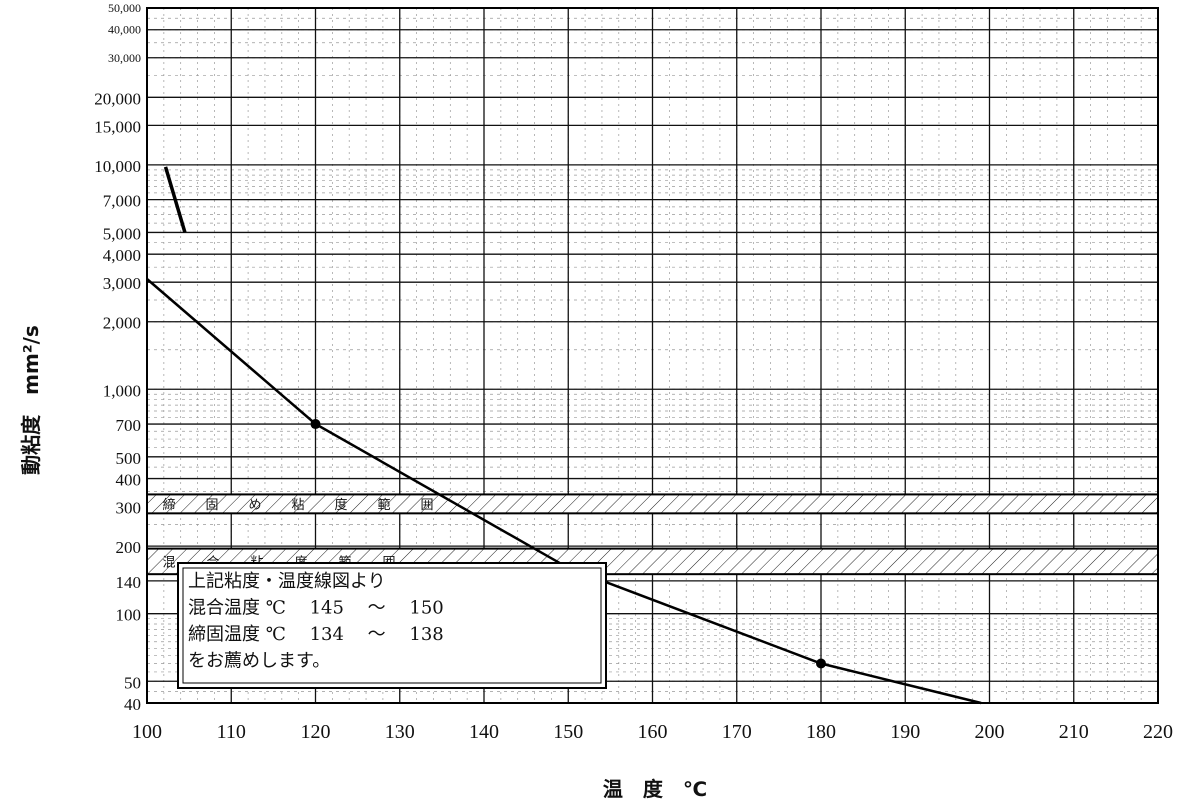 The width and height of the screenshot is (1184, 803). I want to click on y-tick-label: 20,000, so click(117, 98).